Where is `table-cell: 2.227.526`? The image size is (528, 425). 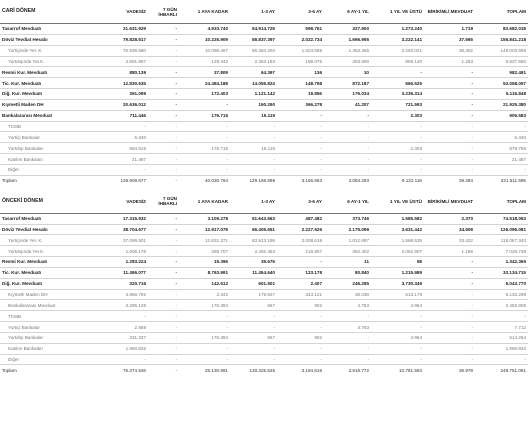 table-cell: 2.227.526 is located at coordinates (300, 230).